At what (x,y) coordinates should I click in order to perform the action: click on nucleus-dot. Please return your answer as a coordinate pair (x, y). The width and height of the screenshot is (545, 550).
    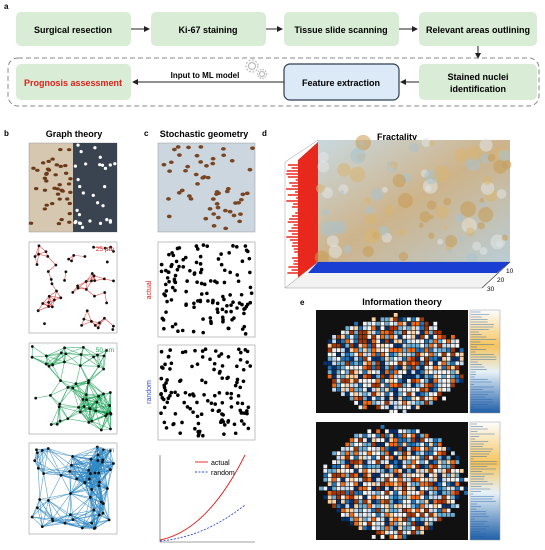
    Looking at the image, I should click on (90, 221).